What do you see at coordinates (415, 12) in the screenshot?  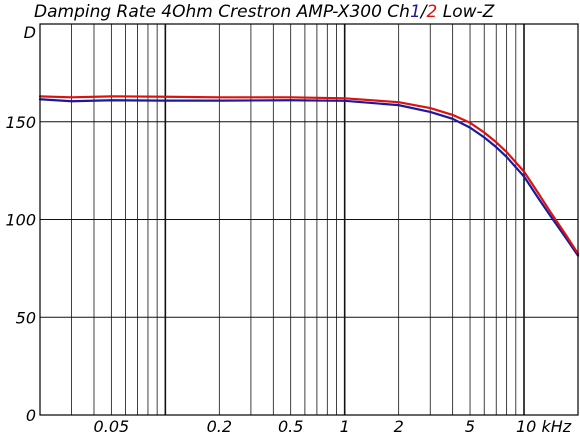 I see `title-part: 1` at bounding box center [415, 12].